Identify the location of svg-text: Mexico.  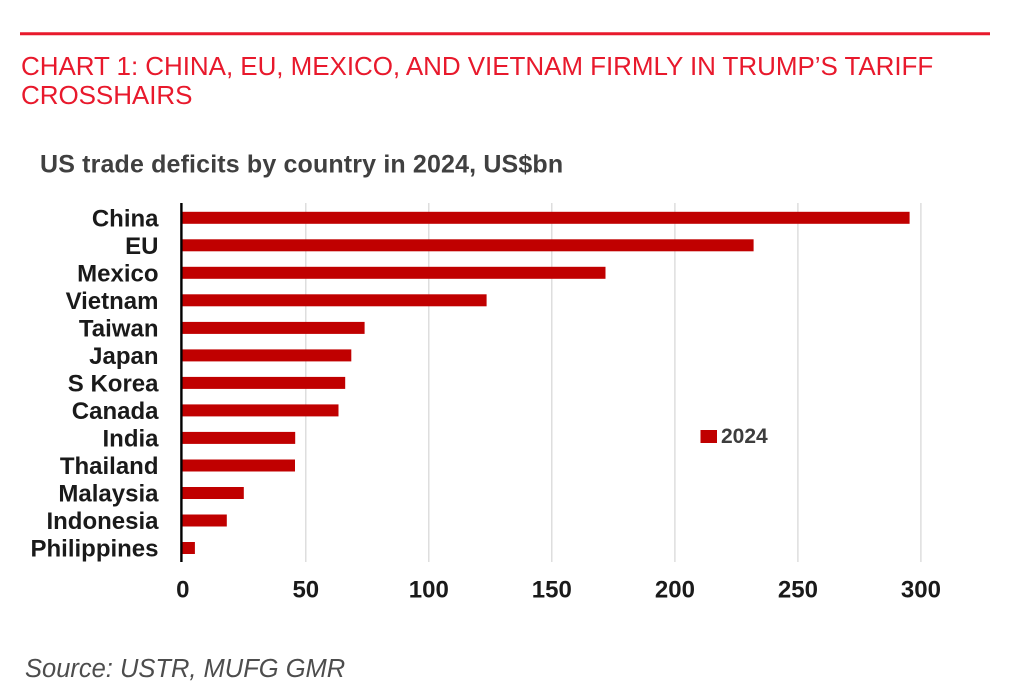
(117, 273).